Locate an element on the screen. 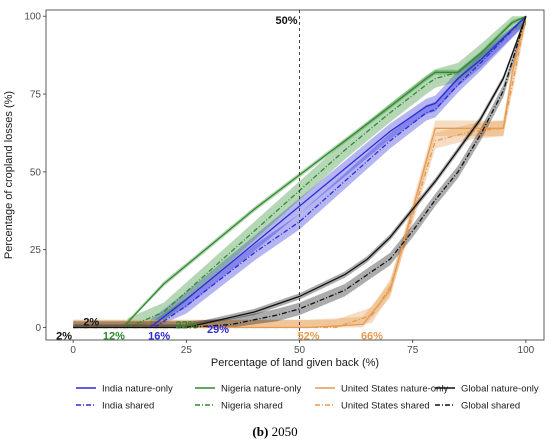  annotation-label: 29% is located at coordinates (218, 330).